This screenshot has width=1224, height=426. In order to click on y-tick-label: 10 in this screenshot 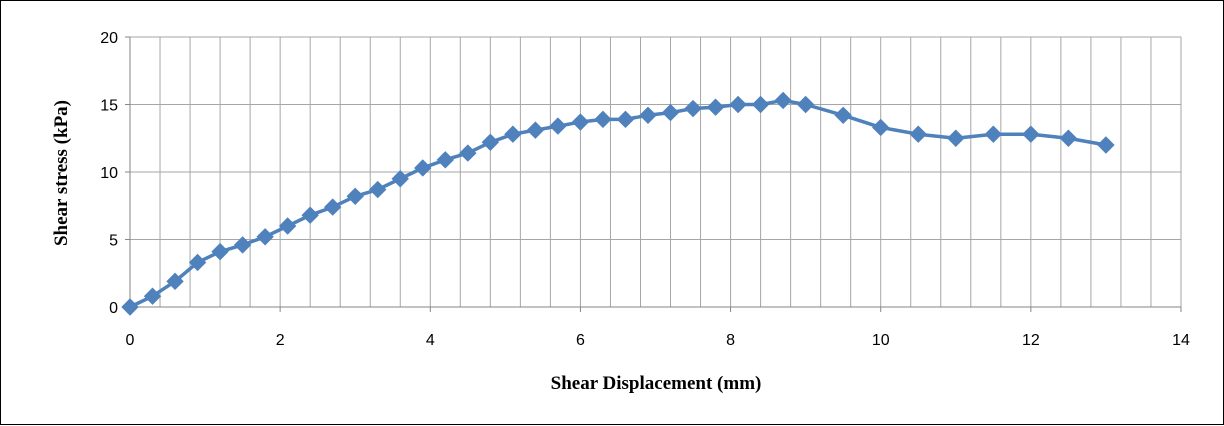, I will do `click(109, 173)`.